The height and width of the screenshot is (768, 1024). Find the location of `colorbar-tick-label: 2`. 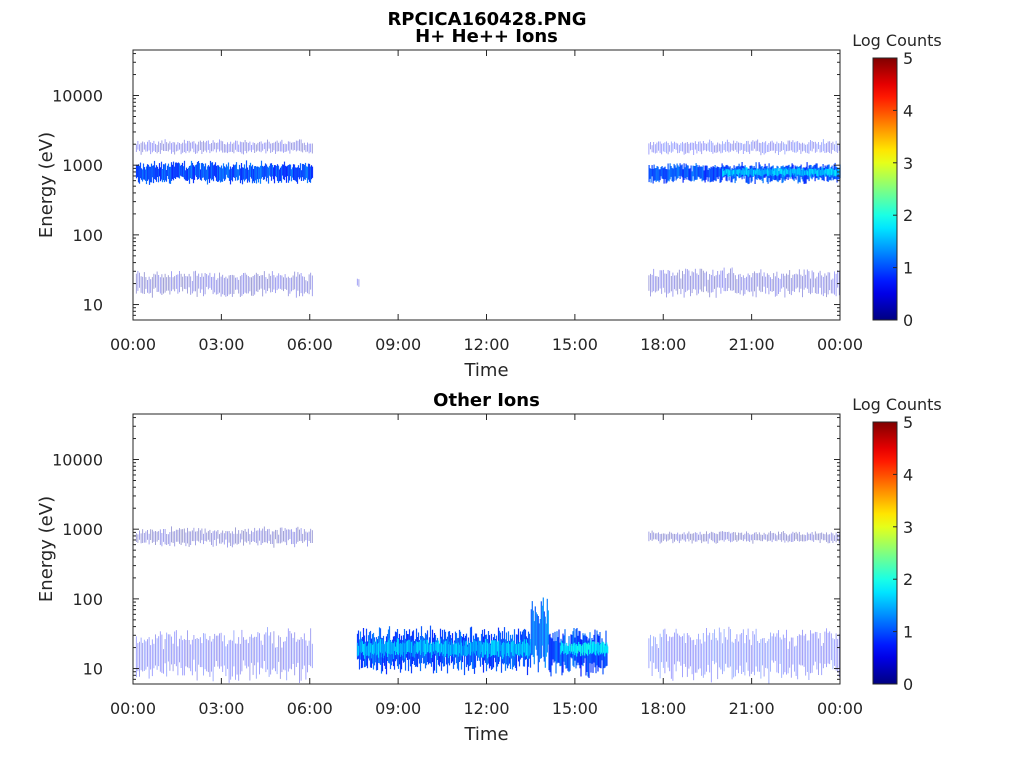

colorbar-tick-label: 2 is located at coordinates (908, 215).